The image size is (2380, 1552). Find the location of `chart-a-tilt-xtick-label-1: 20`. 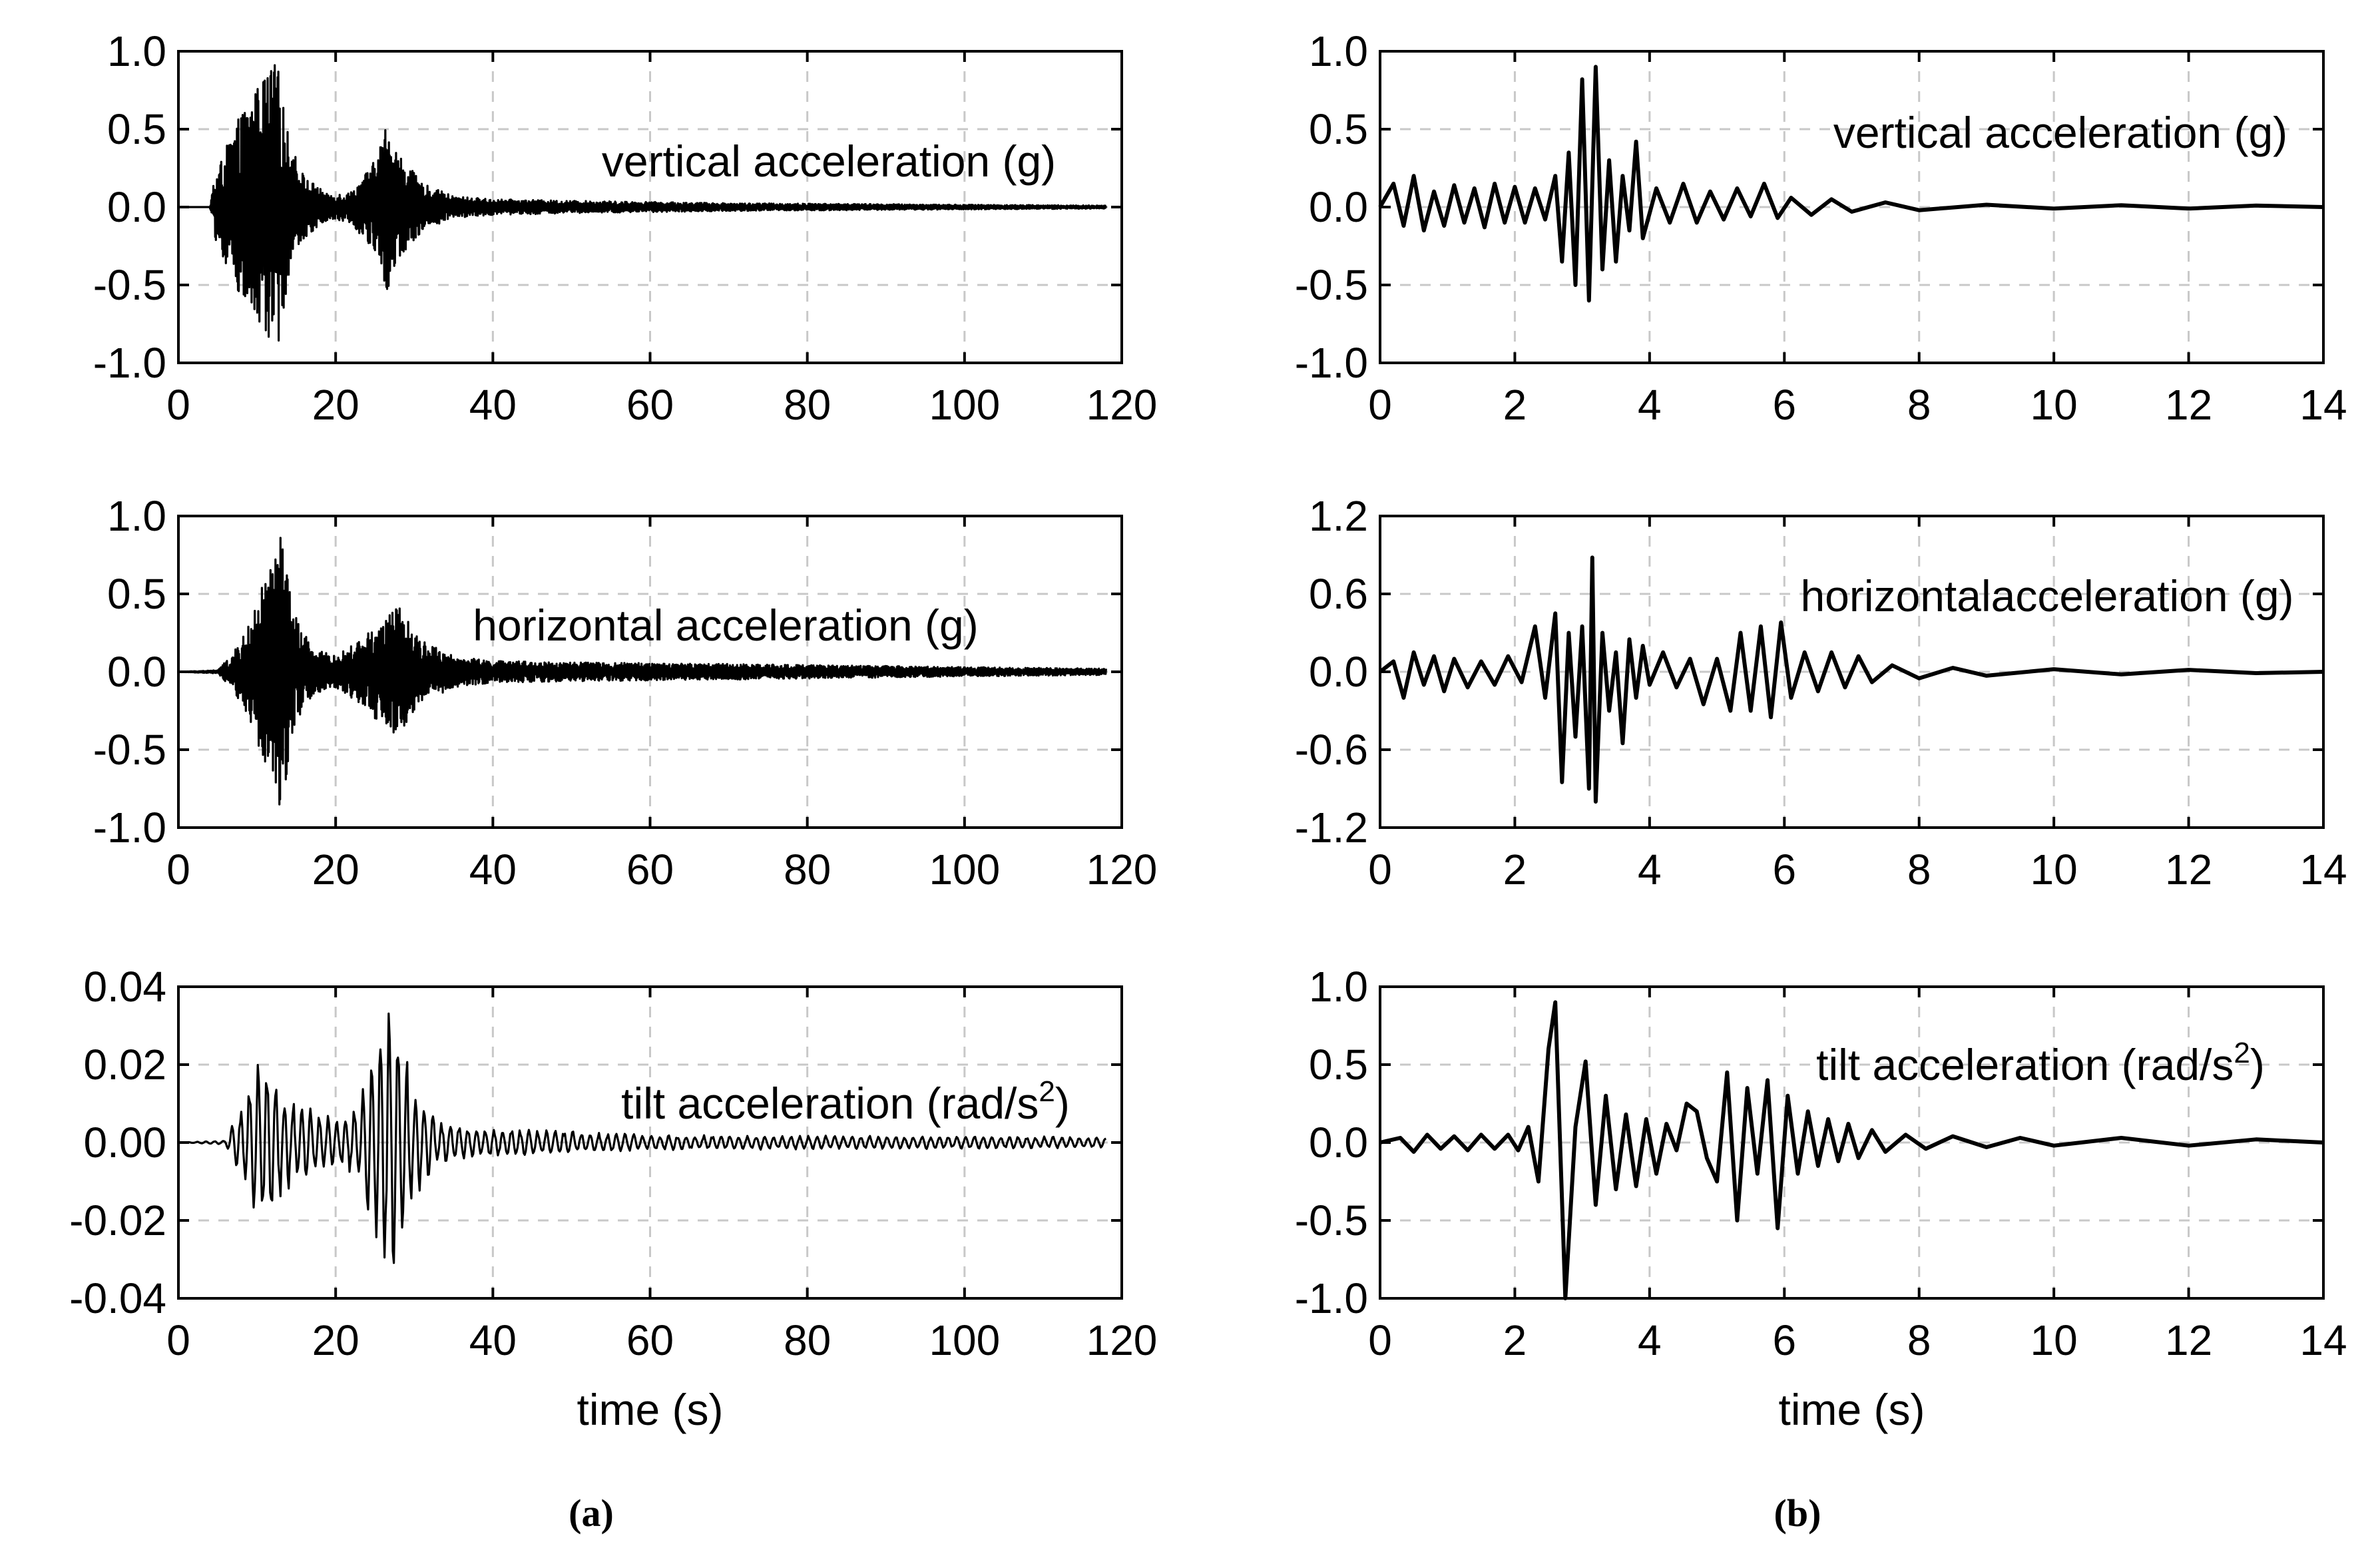

chart-a-tilt-xtick-label-1: 20 is located at coordinates (335, 1340).